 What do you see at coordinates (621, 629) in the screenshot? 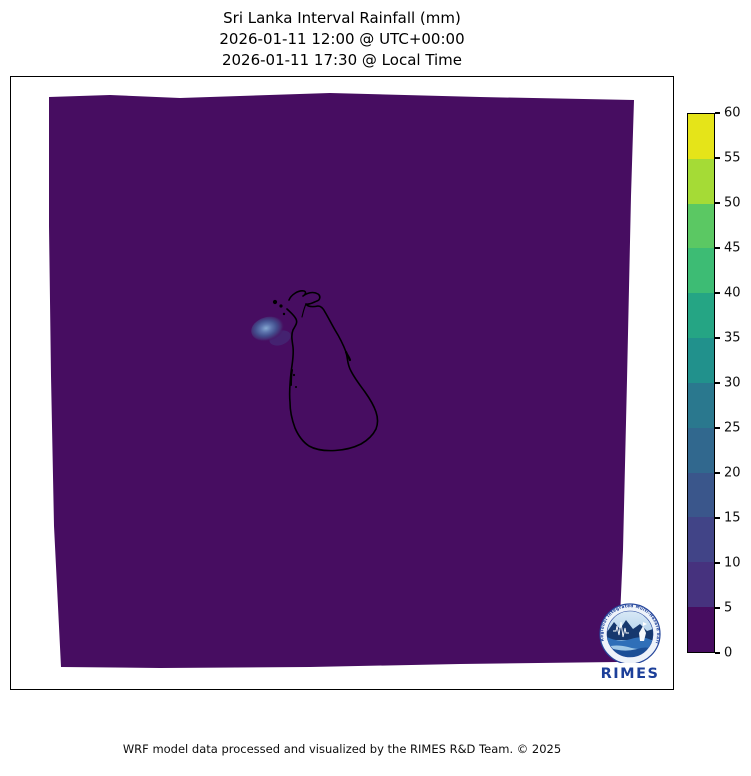
I see `logo-seismogram` at bounding box center [621, 629].